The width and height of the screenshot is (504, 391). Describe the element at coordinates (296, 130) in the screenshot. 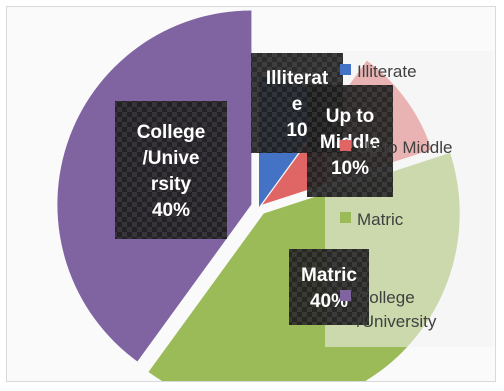

I see `data-label-illiterate-line-3: 10` at that location.